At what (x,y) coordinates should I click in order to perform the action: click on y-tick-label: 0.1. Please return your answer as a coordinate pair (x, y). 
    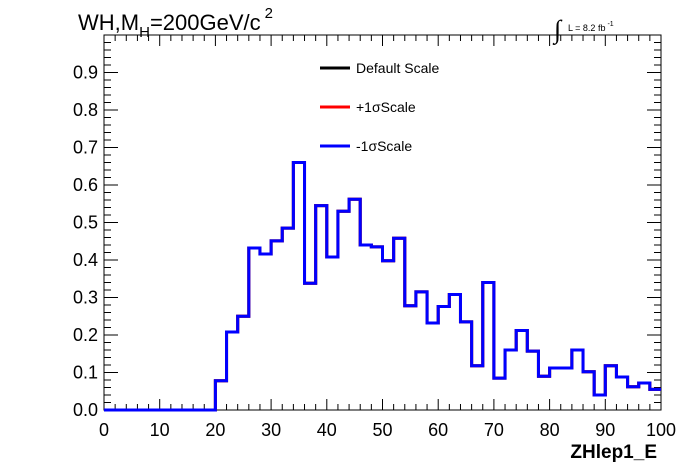
    Looking at the image, I should click on (85, 373).